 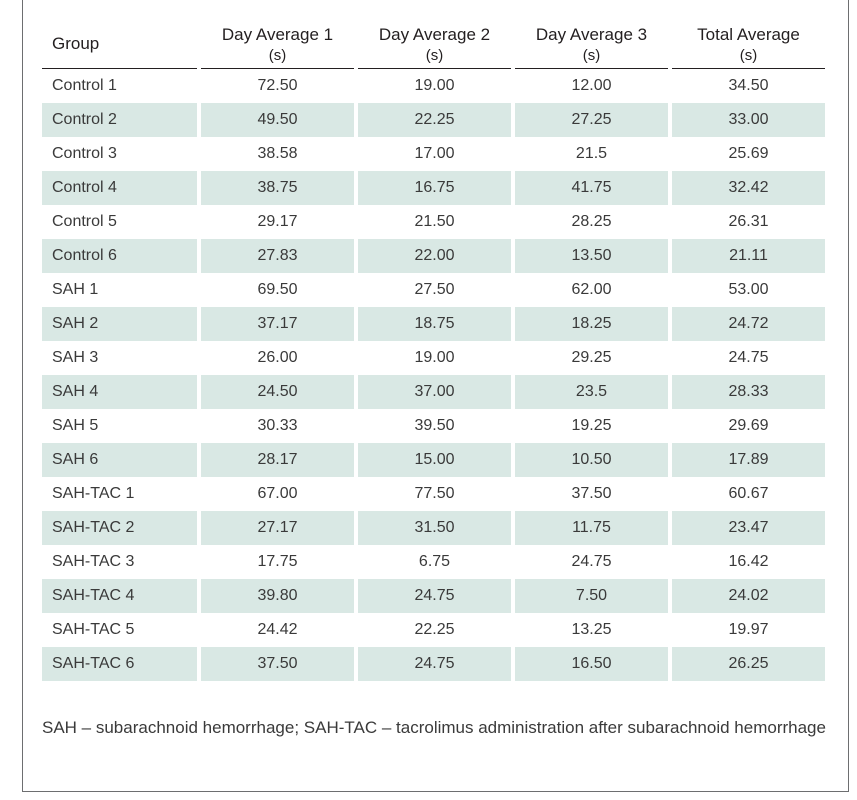 I want to click on value-cell: 11.75, so click(x=591, y=528).